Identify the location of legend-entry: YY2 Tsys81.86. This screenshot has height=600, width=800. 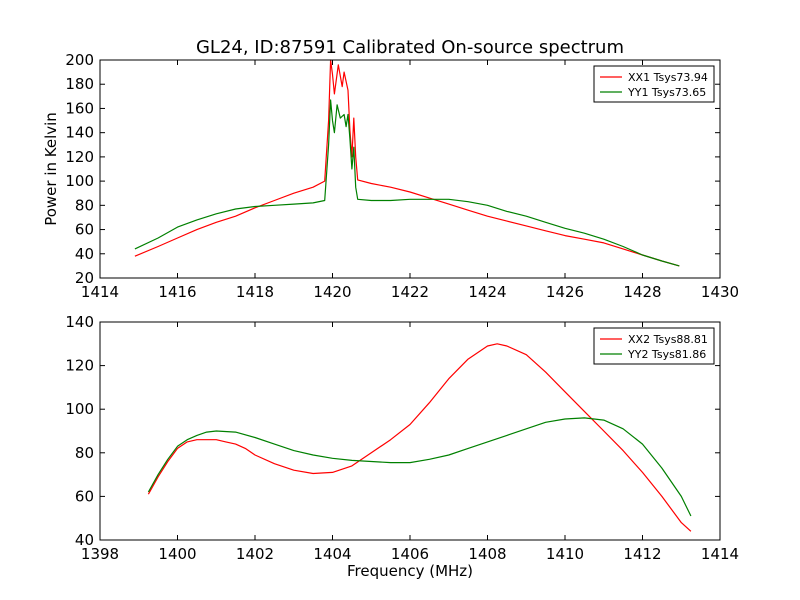
(666, 354).